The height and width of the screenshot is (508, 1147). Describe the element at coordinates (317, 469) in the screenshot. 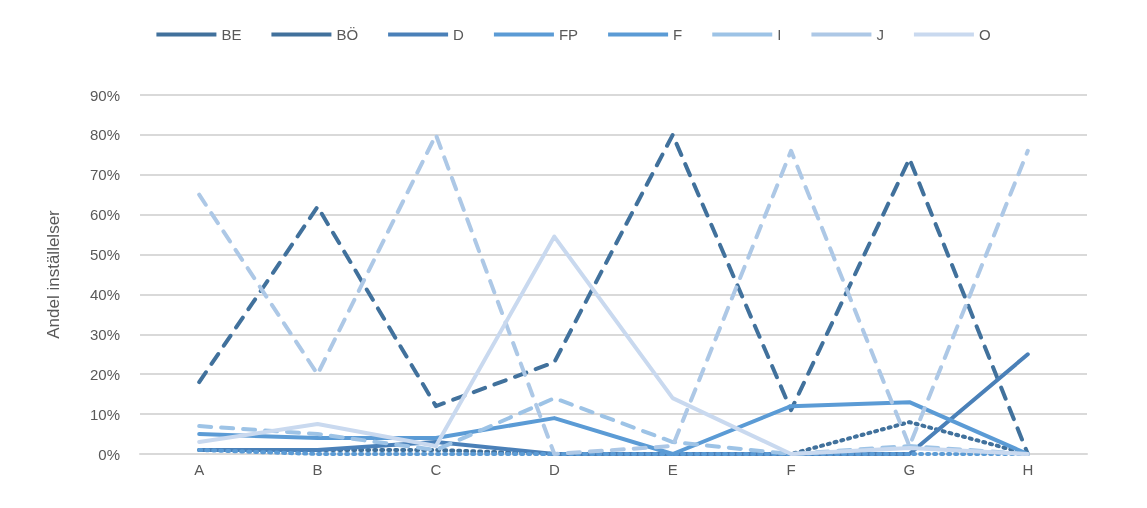

I see `x-tick-label: B` at that location.